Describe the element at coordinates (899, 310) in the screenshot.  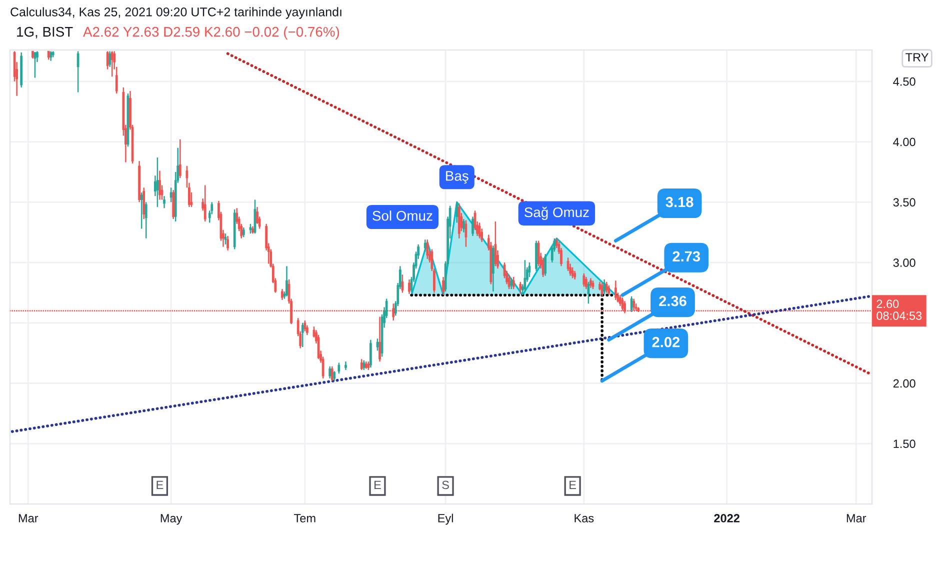
I see `ref-line-label: 2.60 08:04:53` at that location.